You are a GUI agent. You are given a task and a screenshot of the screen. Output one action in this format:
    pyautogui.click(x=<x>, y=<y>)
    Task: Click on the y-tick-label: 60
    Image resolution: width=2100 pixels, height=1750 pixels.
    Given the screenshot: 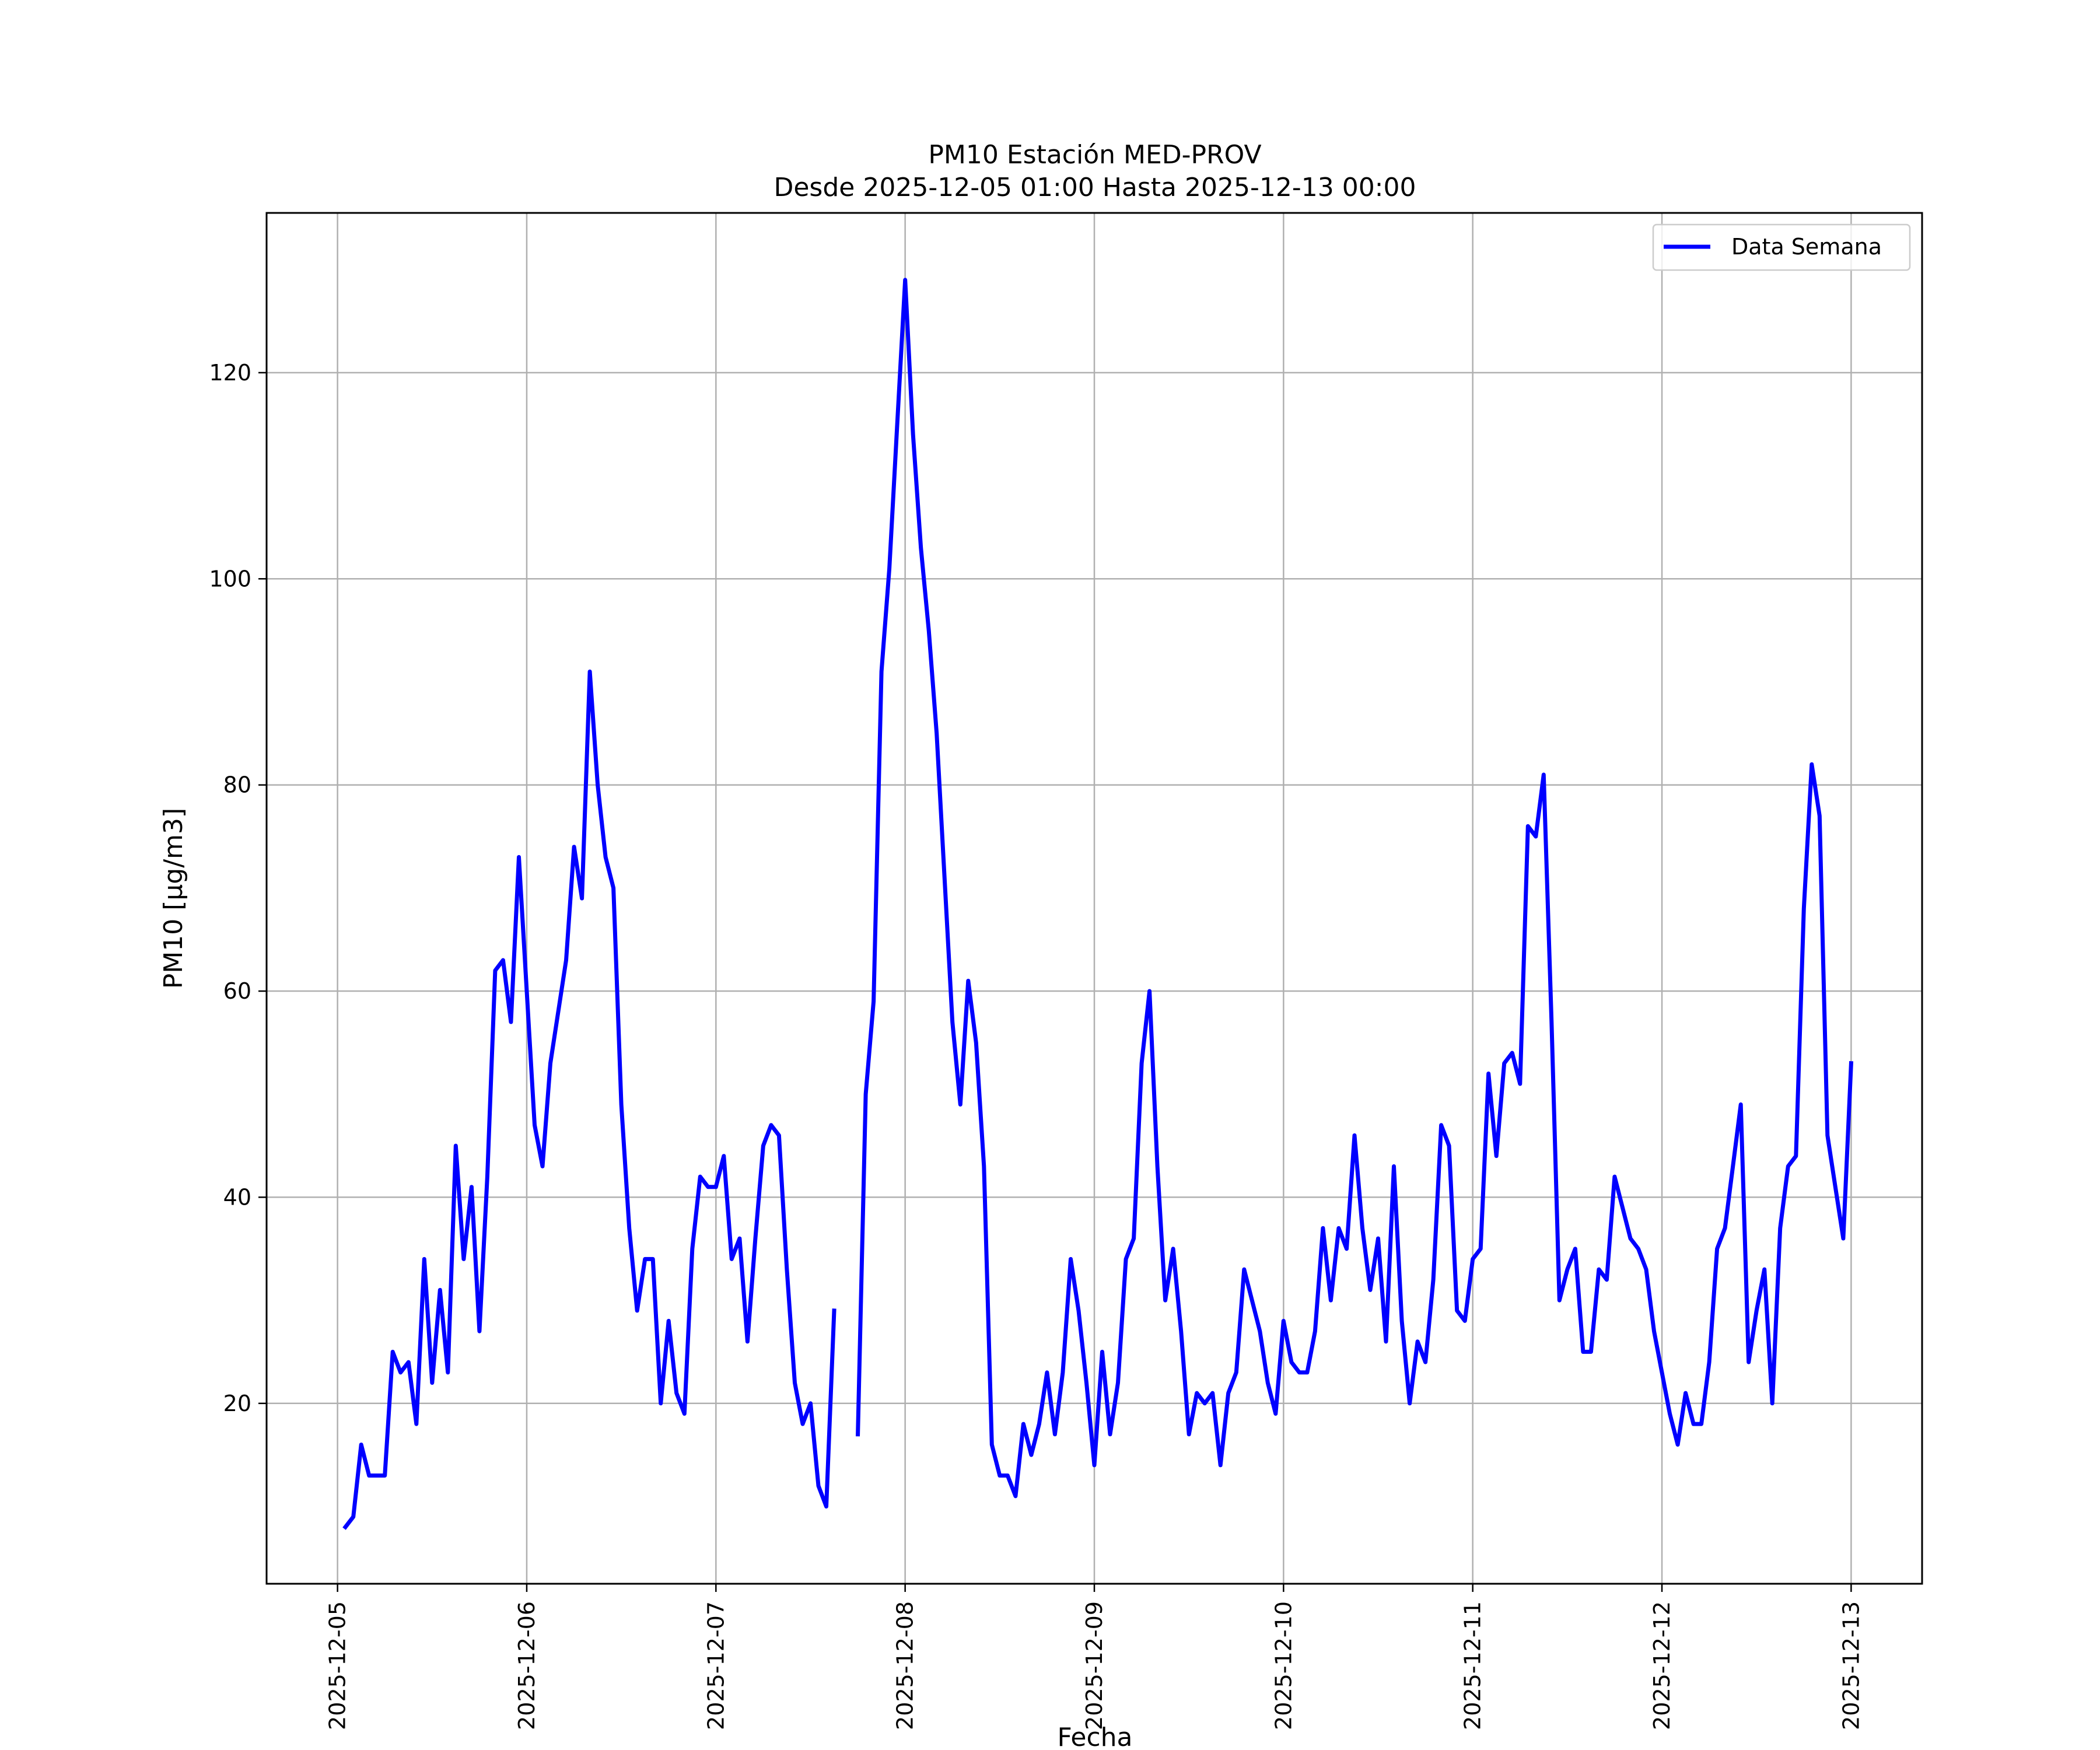 What is the action you would take?
    pyautogui.click(x=237, y=991)
    